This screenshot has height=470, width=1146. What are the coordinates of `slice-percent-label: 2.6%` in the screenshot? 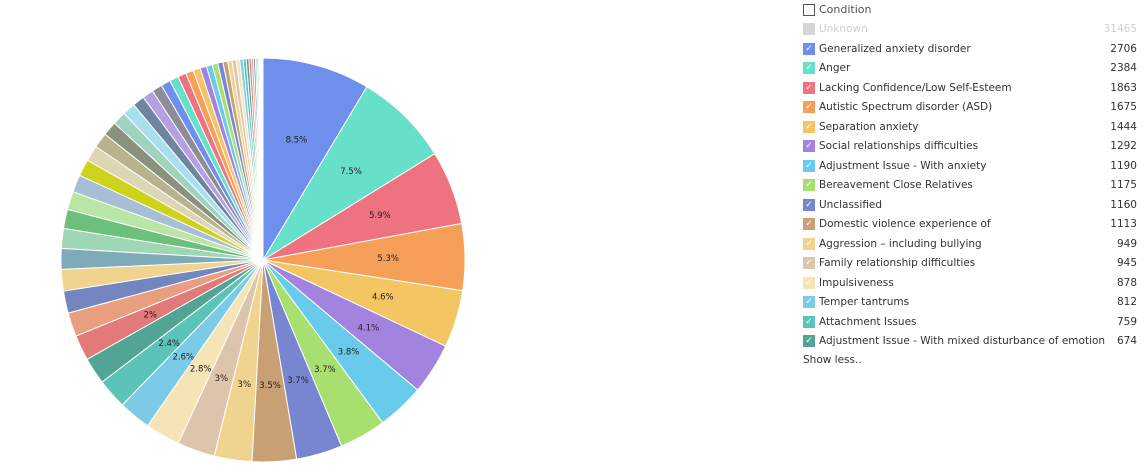 It's located at (183, 358).